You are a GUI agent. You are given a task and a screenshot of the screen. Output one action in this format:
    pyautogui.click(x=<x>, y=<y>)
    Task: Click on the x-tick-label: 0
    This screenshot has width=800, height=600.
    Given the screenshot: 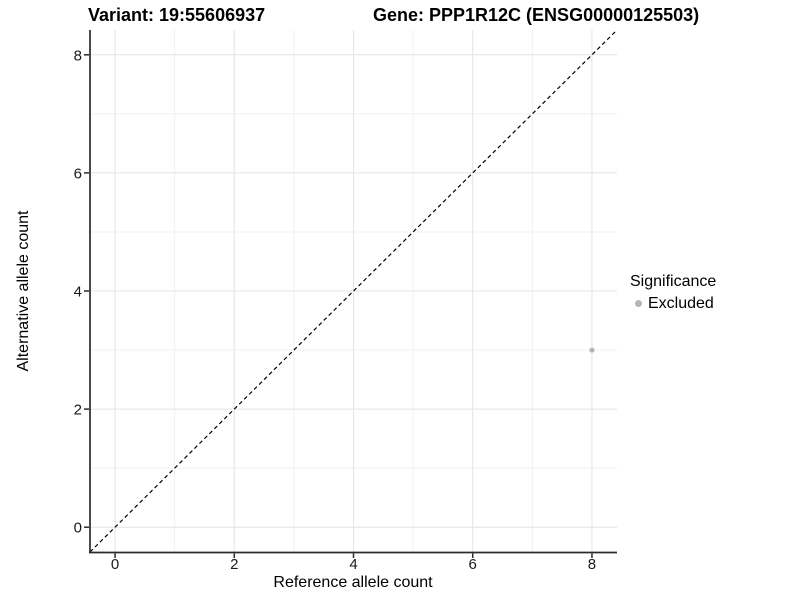 What is the action you would take?
    pyautogui.click(x=115, y=564)
    